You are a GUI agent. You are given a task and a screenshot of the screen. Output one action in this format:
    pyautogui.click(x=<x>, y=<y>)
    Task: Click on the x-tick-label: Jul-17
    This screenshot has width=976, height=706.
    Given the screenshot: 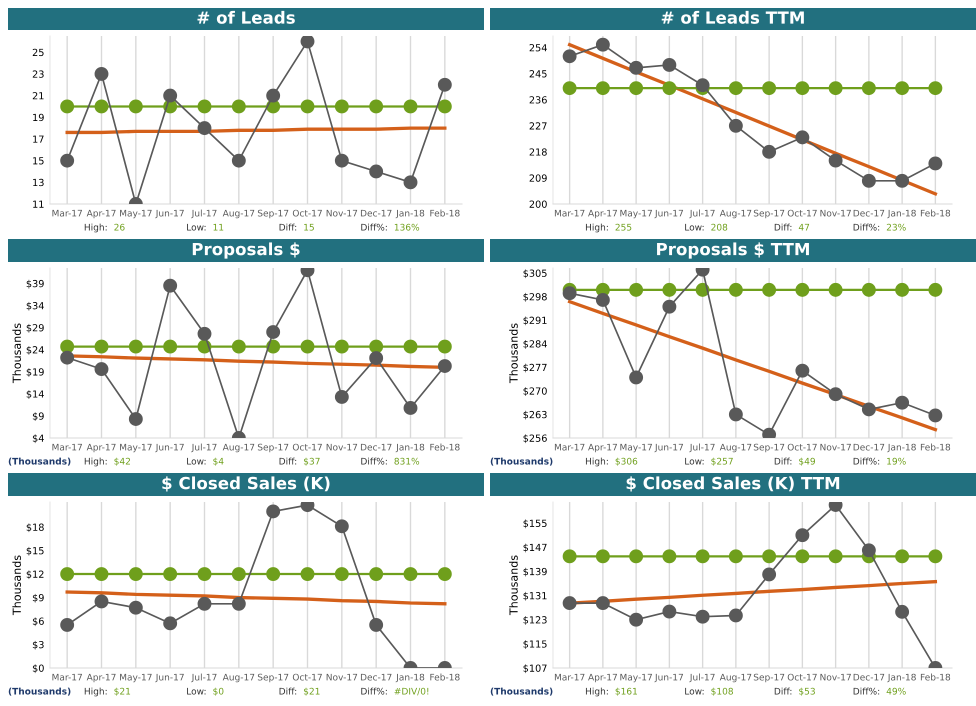 What is the action you would take?
    pyautogui.click(x=702, y=448)
    